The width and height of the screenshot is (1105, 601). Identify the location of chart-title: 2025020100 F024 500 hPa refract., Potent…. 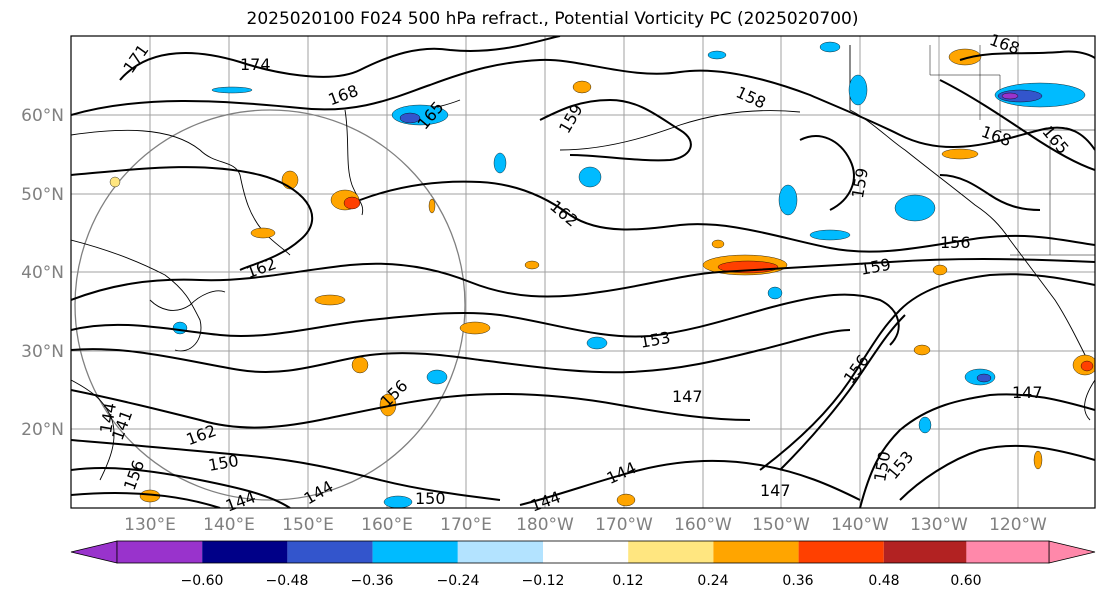
(552, 19).